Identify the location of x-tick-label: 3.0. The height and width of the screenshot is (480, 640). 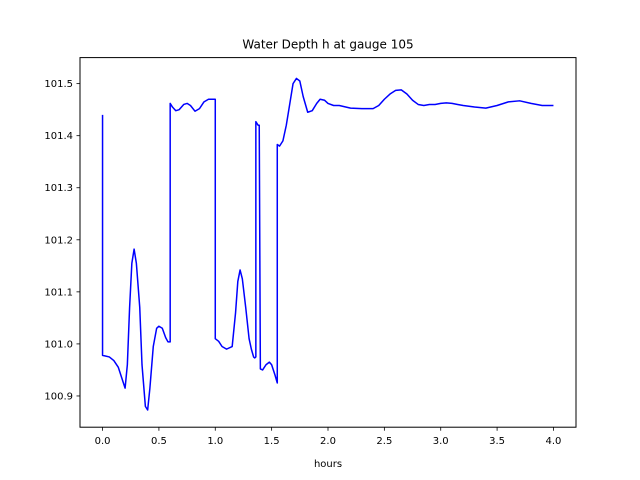
(441, 441).